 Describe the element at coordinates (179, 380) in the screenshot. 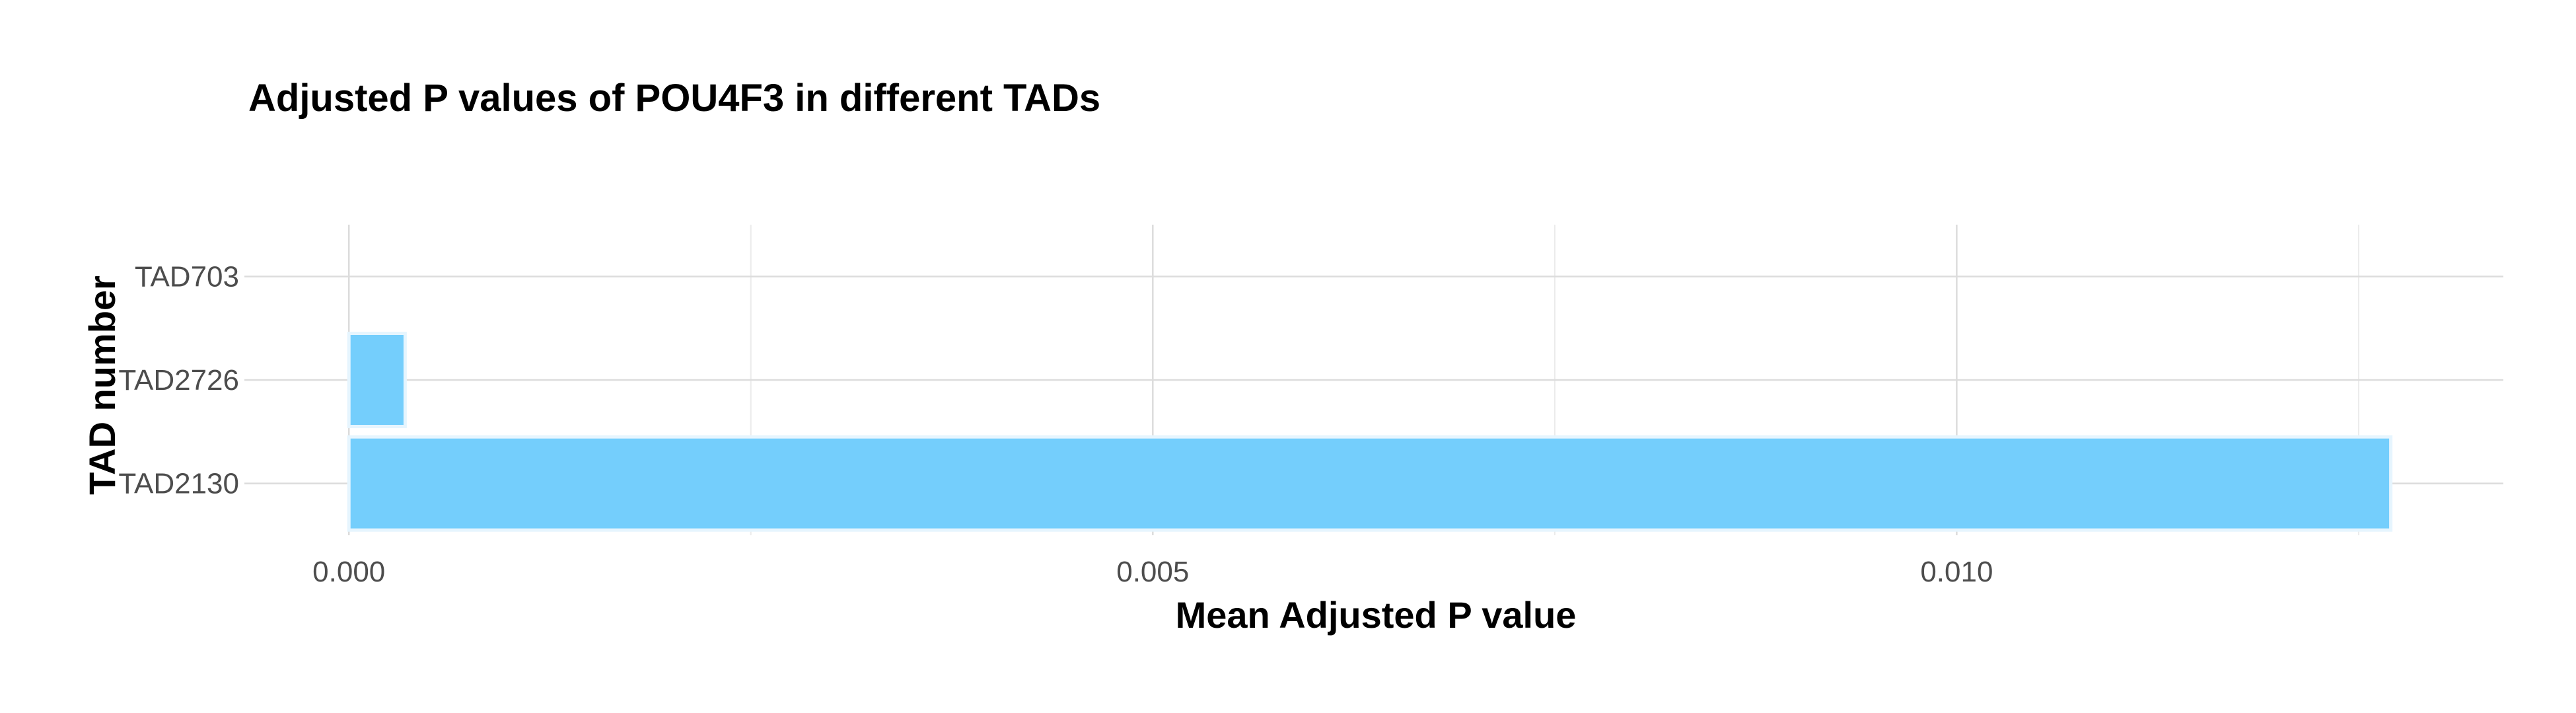

I see `y-tick-label: TAD2726` at that location.